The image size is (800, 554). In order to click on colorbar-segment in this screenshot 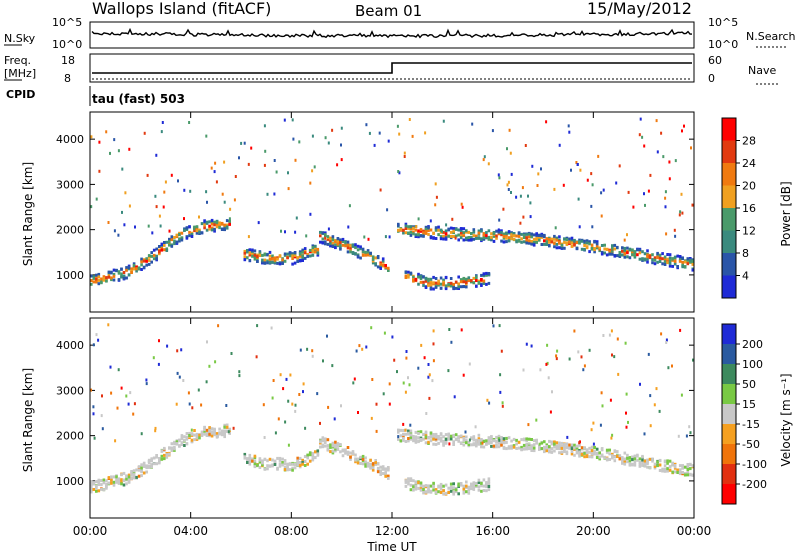, I will do `click(729, 354)`.